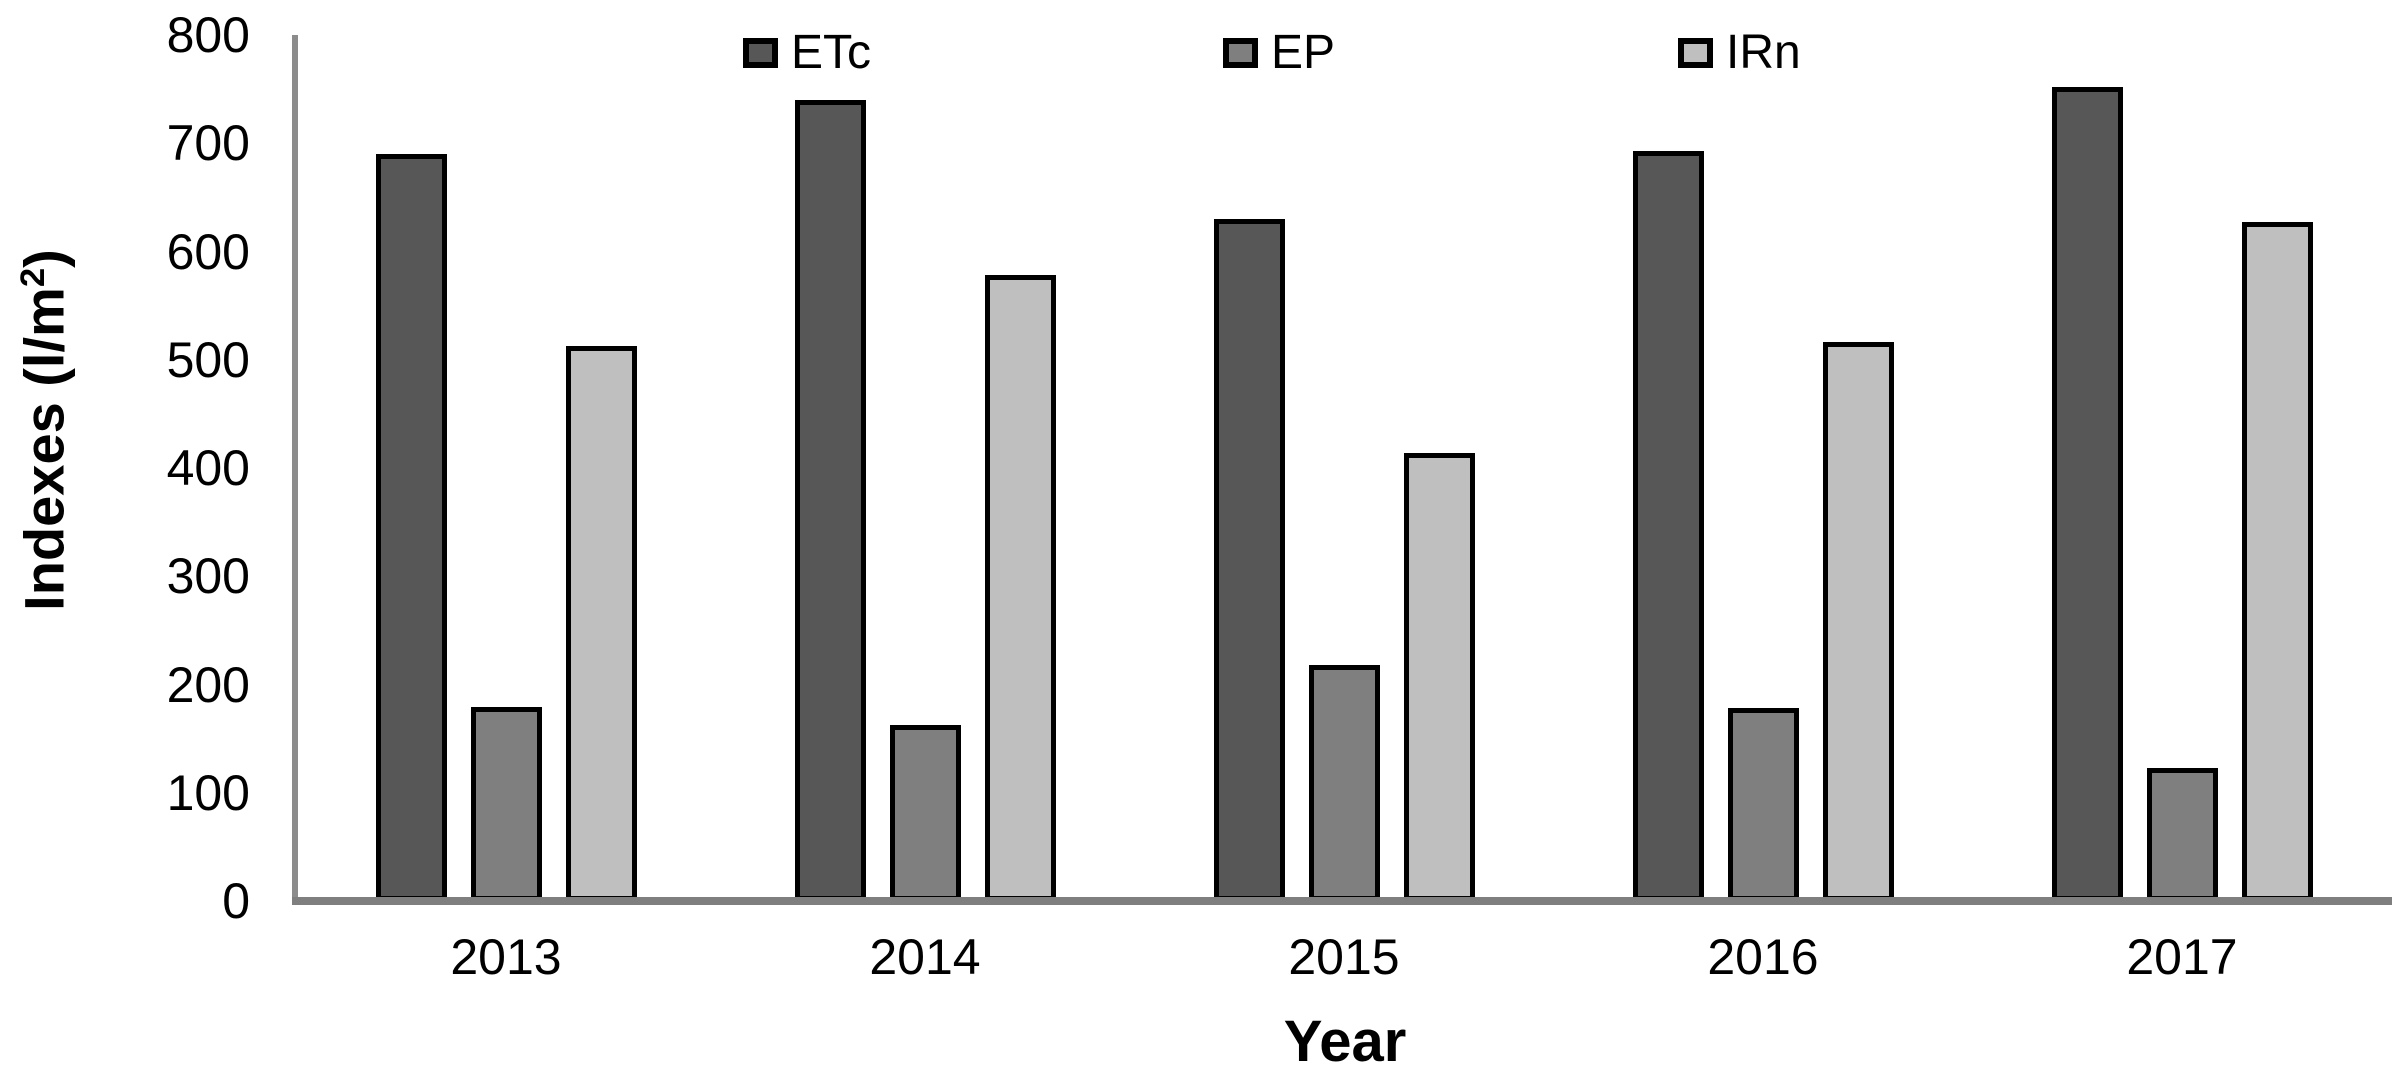 Image resolution: width=2403 pixels, height=1084 pixels. I want to click on y-tick-label-600: 600, so click(208, 251).